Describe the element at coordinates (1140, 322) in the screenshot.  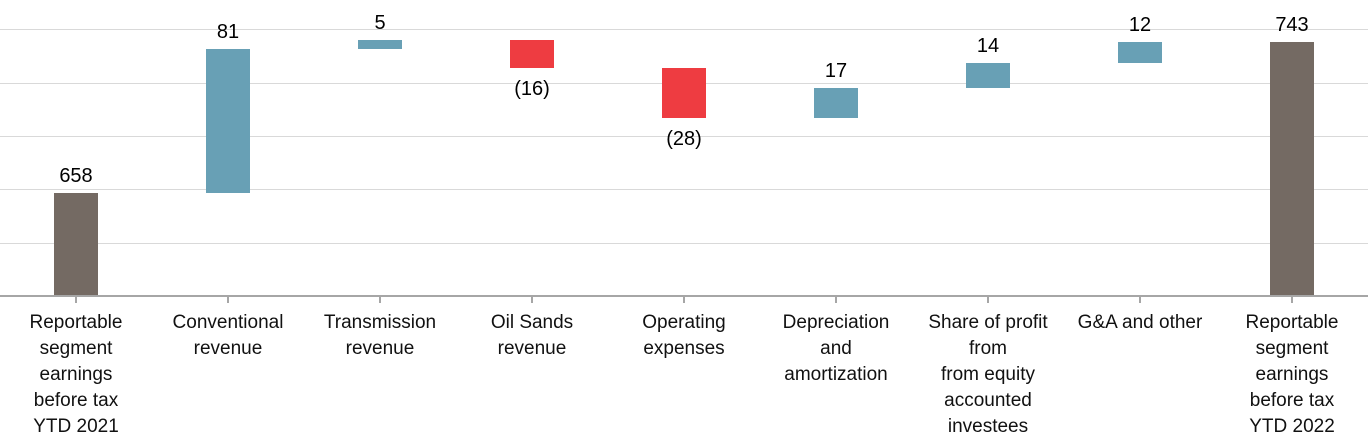
I see `x-axis-category-label: G&A and other` at that location.